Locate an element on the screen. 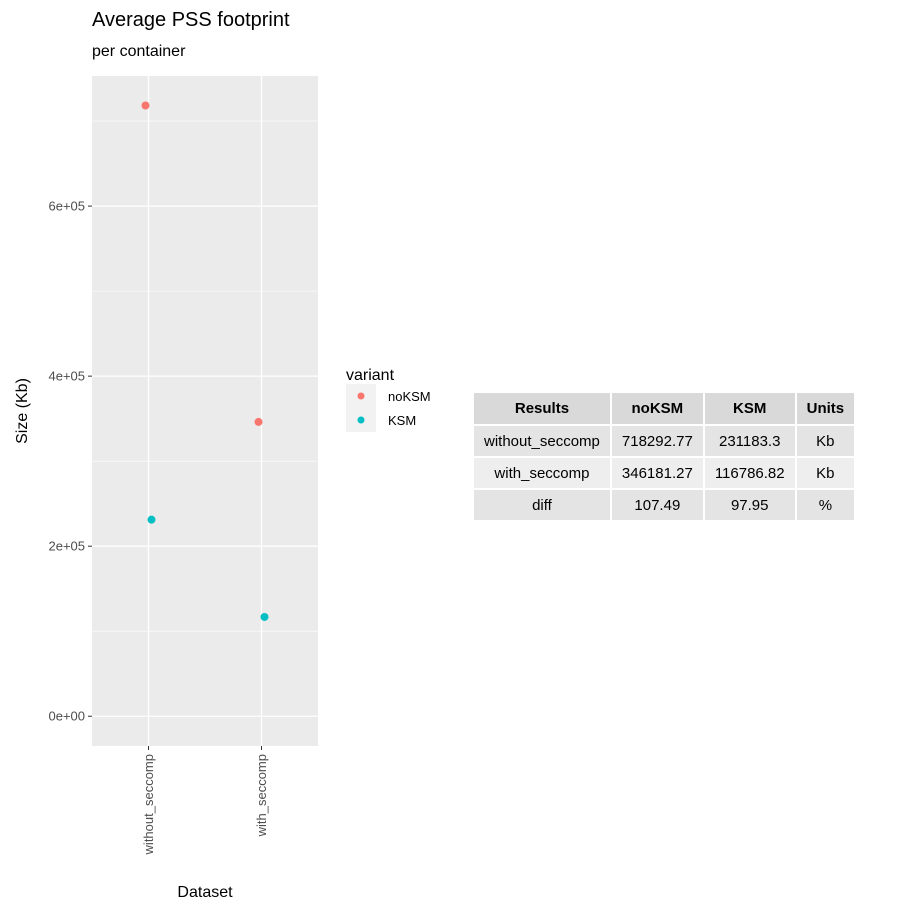 The width and height of the screenshot is (904, 908). table-header-row: Results noKSM KSM Units is located at coordinates (664, 408).